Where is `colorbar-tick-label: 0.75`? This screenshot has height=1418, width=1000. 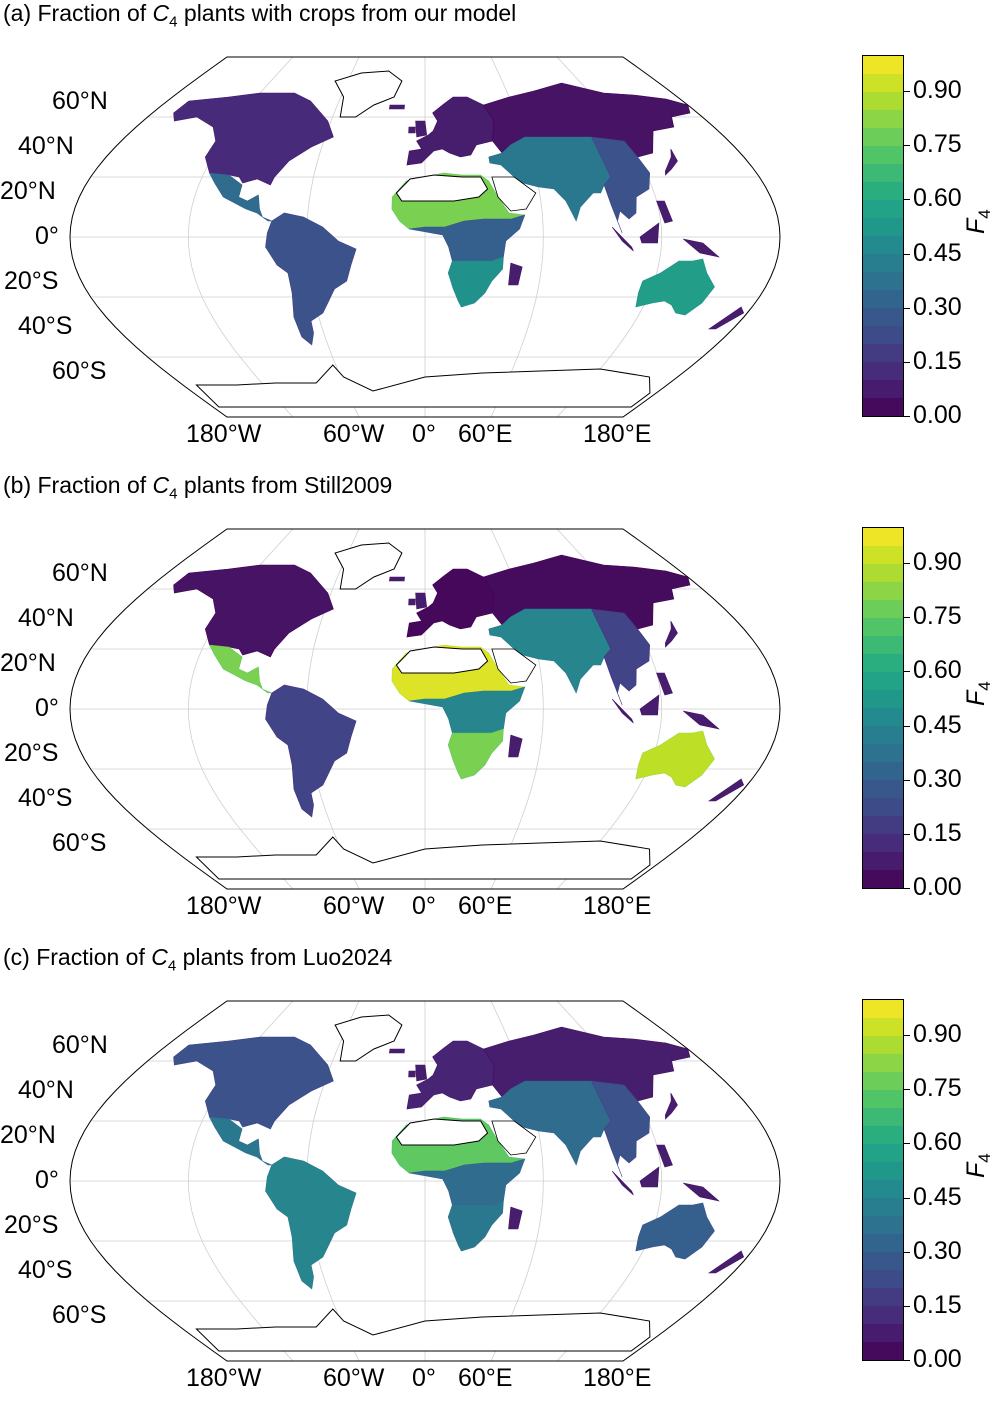
colorbar-tick-label: 0.75 is located at coordinates (937, 616).